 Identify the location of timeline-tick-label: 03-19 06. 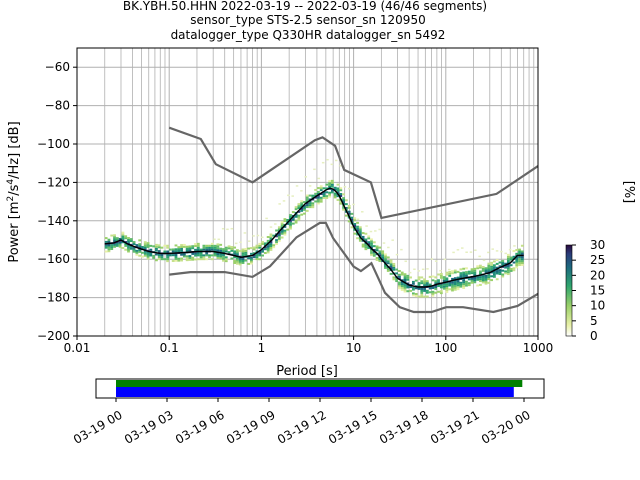
(200, 427).